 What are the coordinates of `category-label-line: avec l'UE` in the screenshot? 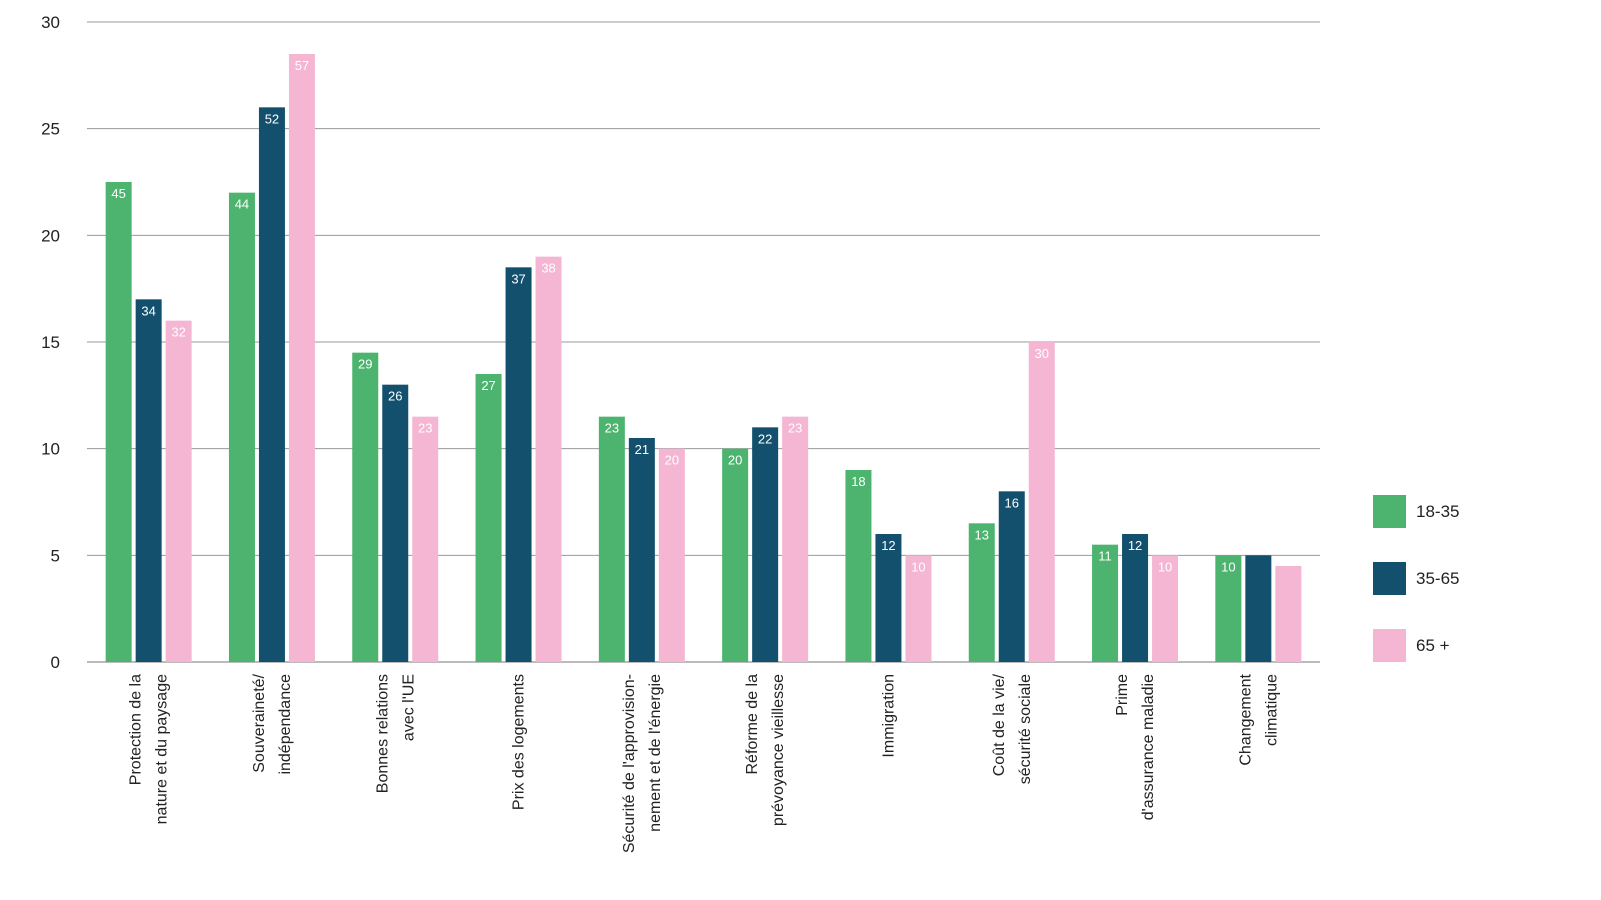 It's located at (408, 707).